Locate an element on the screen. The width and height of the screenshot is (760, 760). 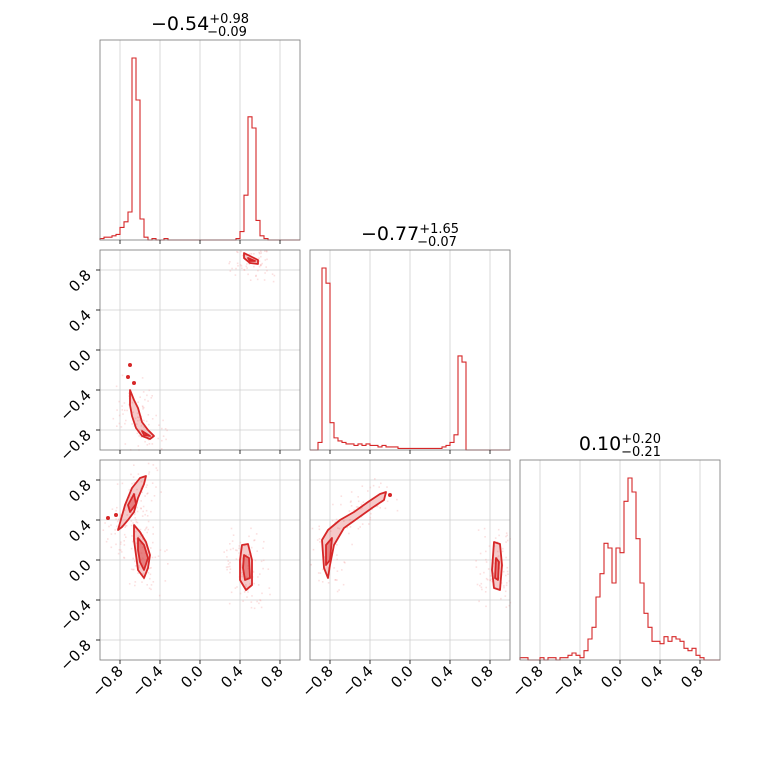
title-param-2: 0.10+0.20 is located at coordinates (620, 443).